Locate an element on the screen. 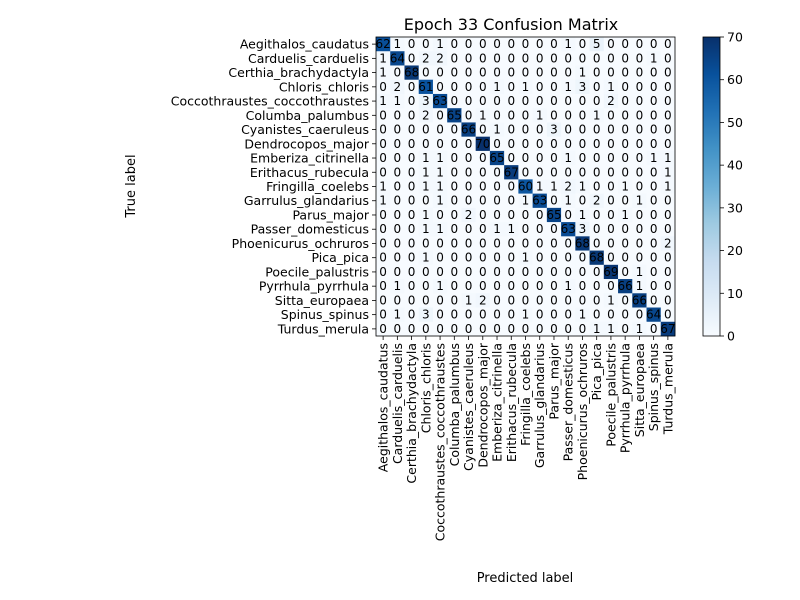  cell-value-label: 66 is located at coordinates (625, 286).